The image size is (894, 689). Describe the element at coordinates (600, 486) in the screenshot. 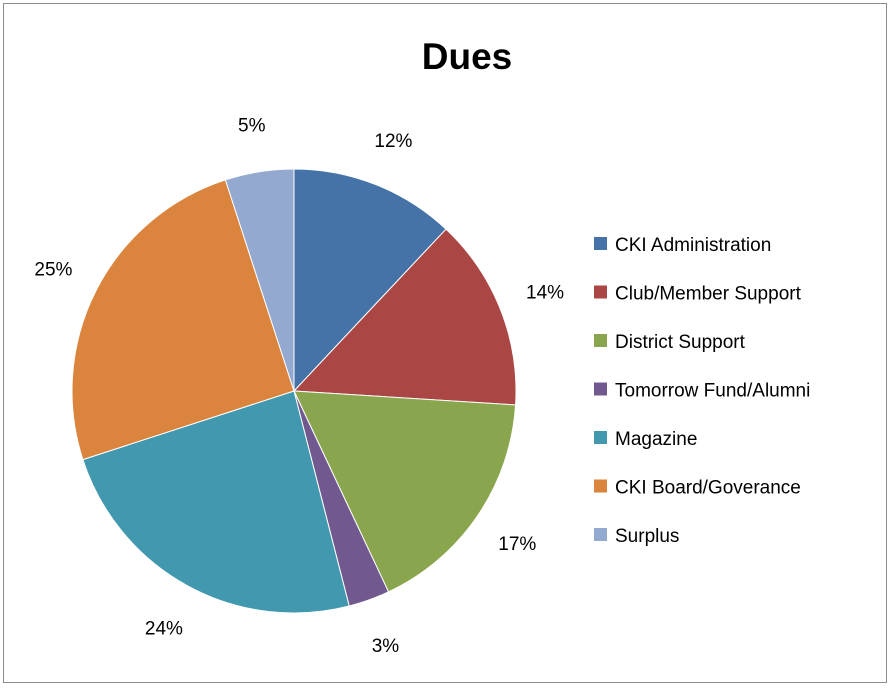

I see `legend-swatch-cki-board-goverance` at that location.